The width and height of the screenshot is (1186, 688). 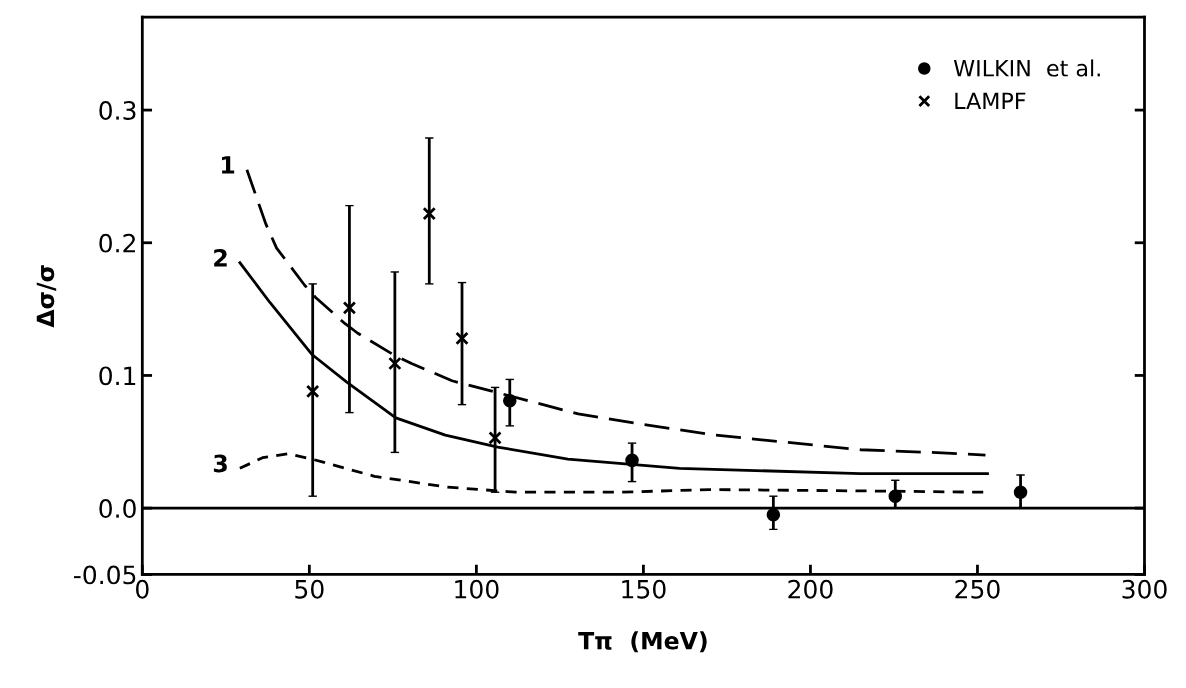 What do you see at coordinates (1144, 589) in the screenshot?
I see `x-tick-label: 300` at bounding box center [1144, 589].